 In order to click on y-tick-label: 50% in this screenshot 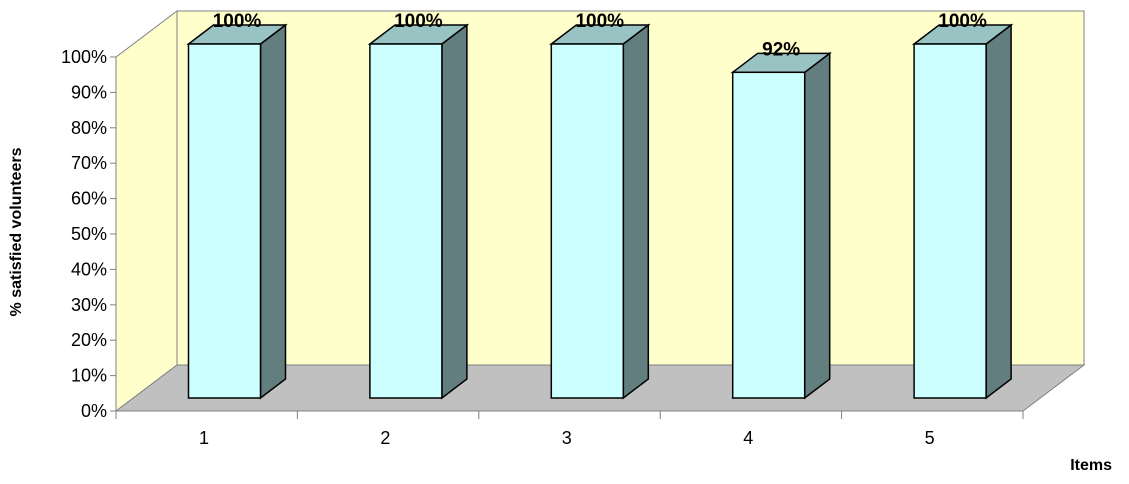, I will do `click(89, 234)`.